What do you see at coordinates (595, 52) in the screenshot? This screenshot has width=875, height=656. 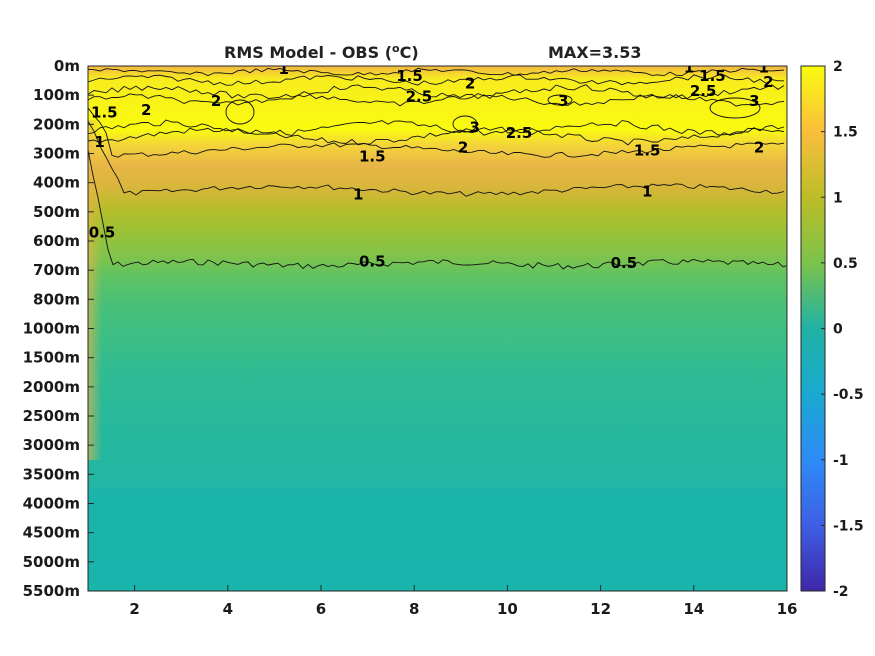 I see `max-value-label: MAX=3.53` at bounding box center [595, 52].